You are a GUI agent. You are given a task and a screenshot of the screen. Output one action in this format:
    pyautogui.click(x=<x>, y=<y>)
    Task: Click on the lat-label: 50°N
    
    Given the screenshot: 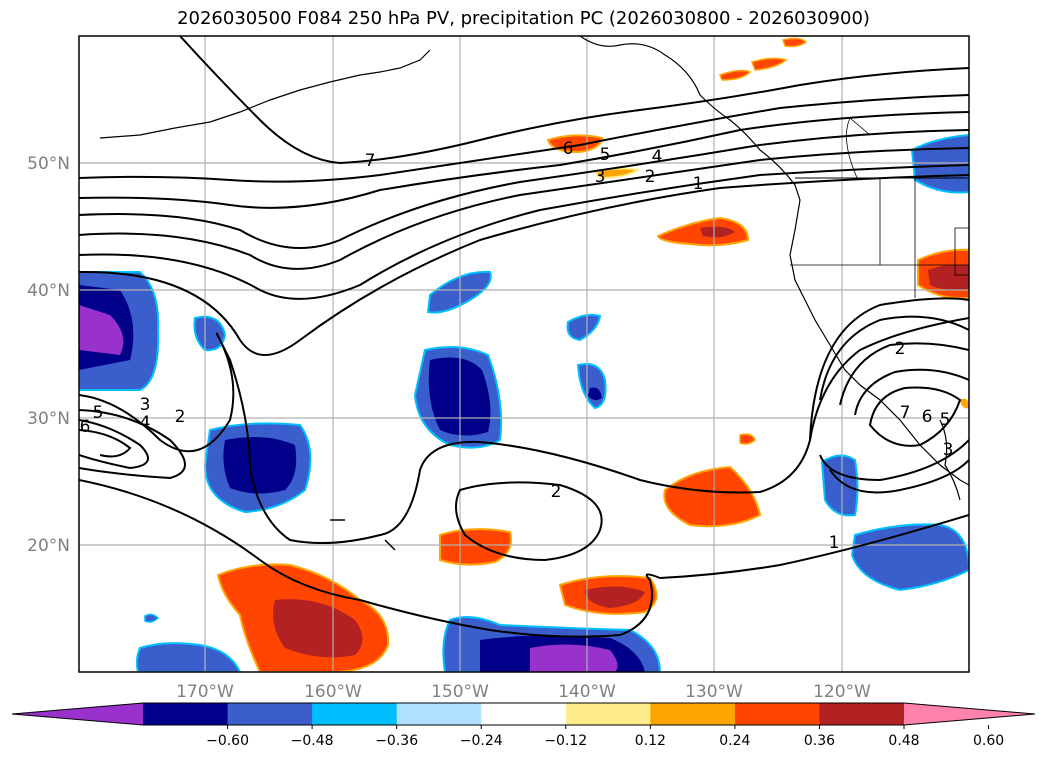 What is the action you would take?
    pyautogui.click(x=48, y=164)
    